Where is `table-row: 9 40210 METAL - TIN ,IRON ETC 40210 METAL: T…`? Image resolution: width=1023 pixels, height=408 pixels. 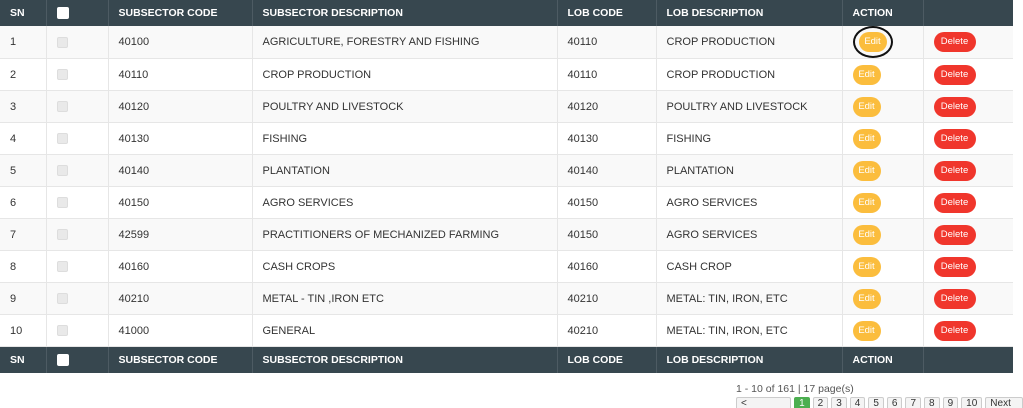
table-row: 9 40210 METAL - TIN ,IRON ETC 40210 METAL: T… is located at coordinates (506, 298).